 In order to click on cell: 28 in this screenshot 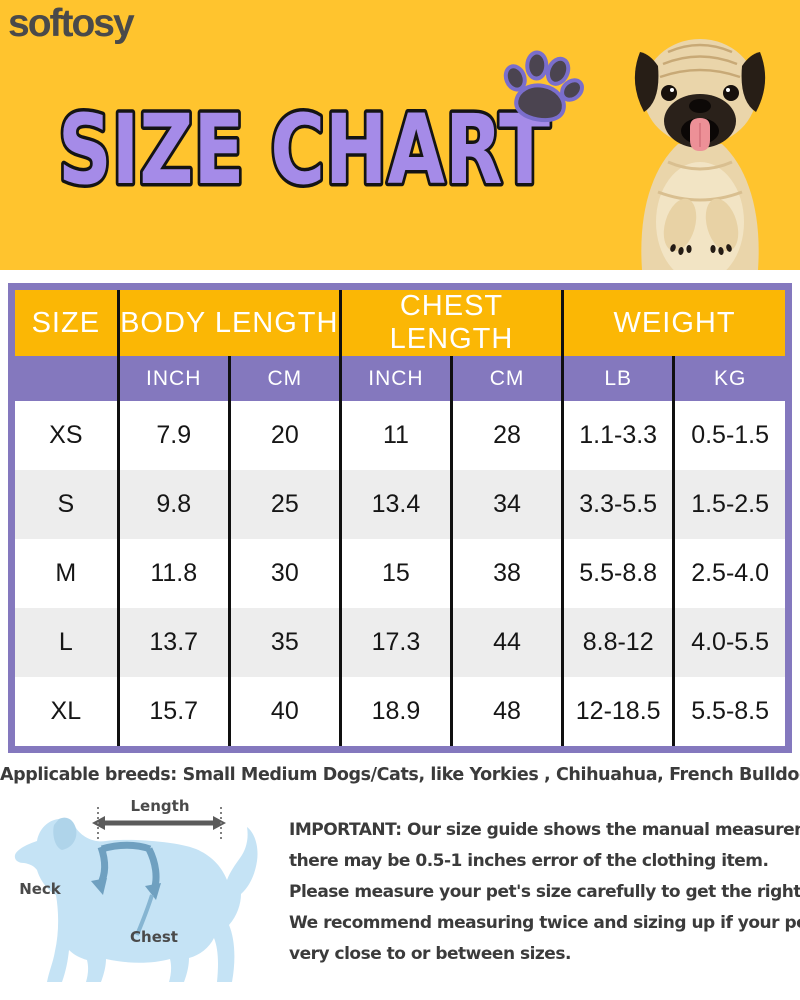, I will do `click(508, 435)`.